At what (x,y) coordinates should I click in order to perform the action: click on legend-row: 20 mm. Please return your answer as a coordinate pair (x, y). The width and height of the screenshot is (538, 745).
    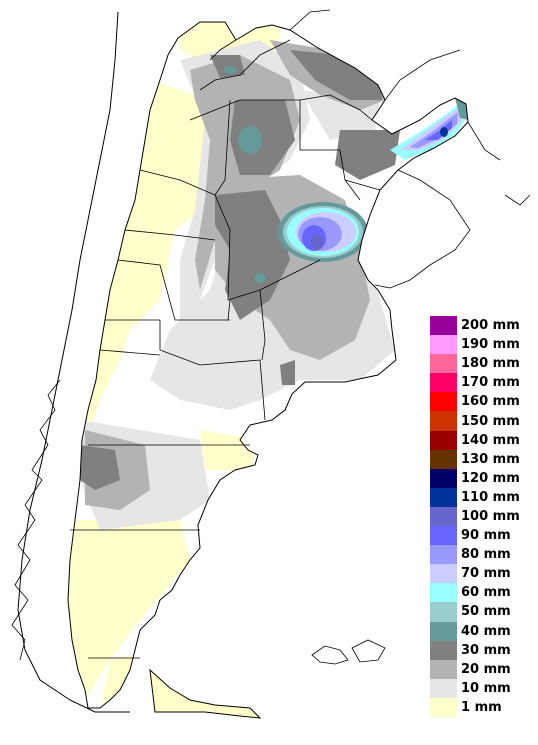
    Looking at the image, I should click on (482, 669).